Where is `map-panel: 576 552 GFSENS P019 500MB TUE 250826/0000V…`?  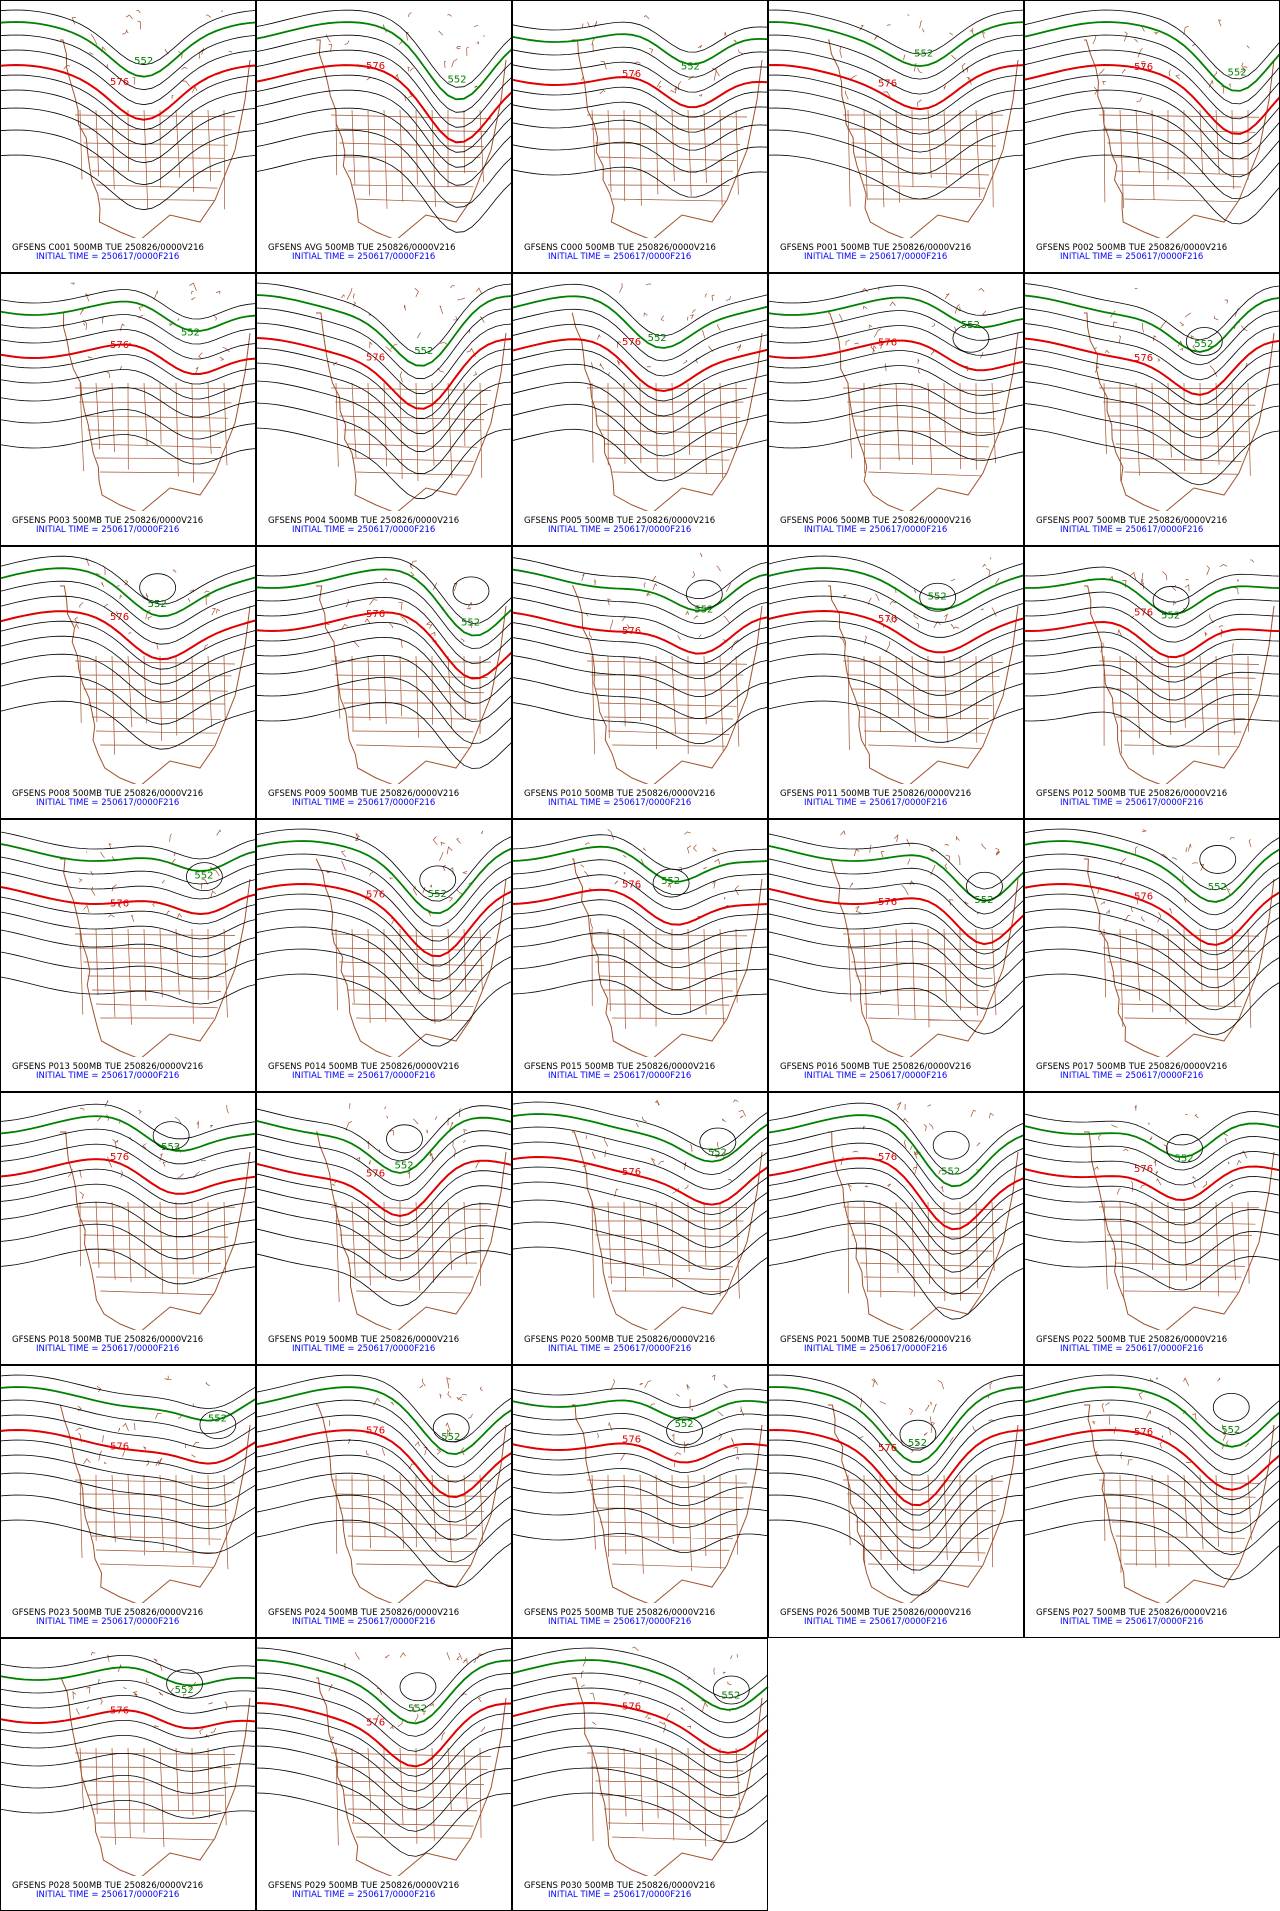 map-panel: 576 552 GFSENS P019 500MB TUE 250826/0000V… is located at coordinates (384, 1228).